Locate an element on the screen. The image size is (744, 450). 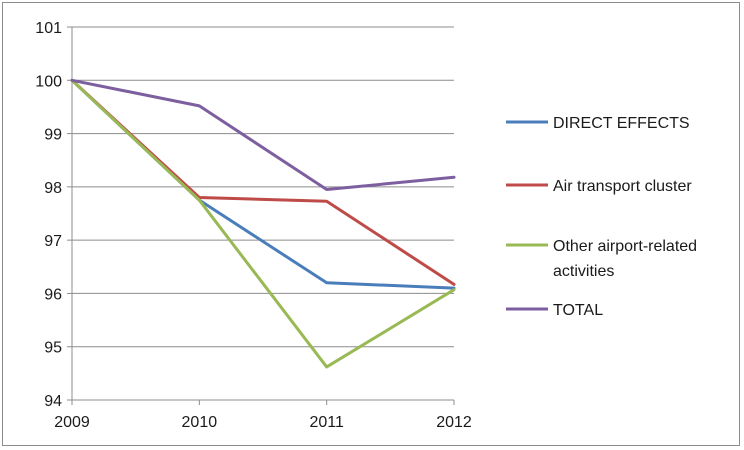
y-axis-tick-labels: 94 95 96 97 98 99 100 101 is located at coordinates (48, 215).